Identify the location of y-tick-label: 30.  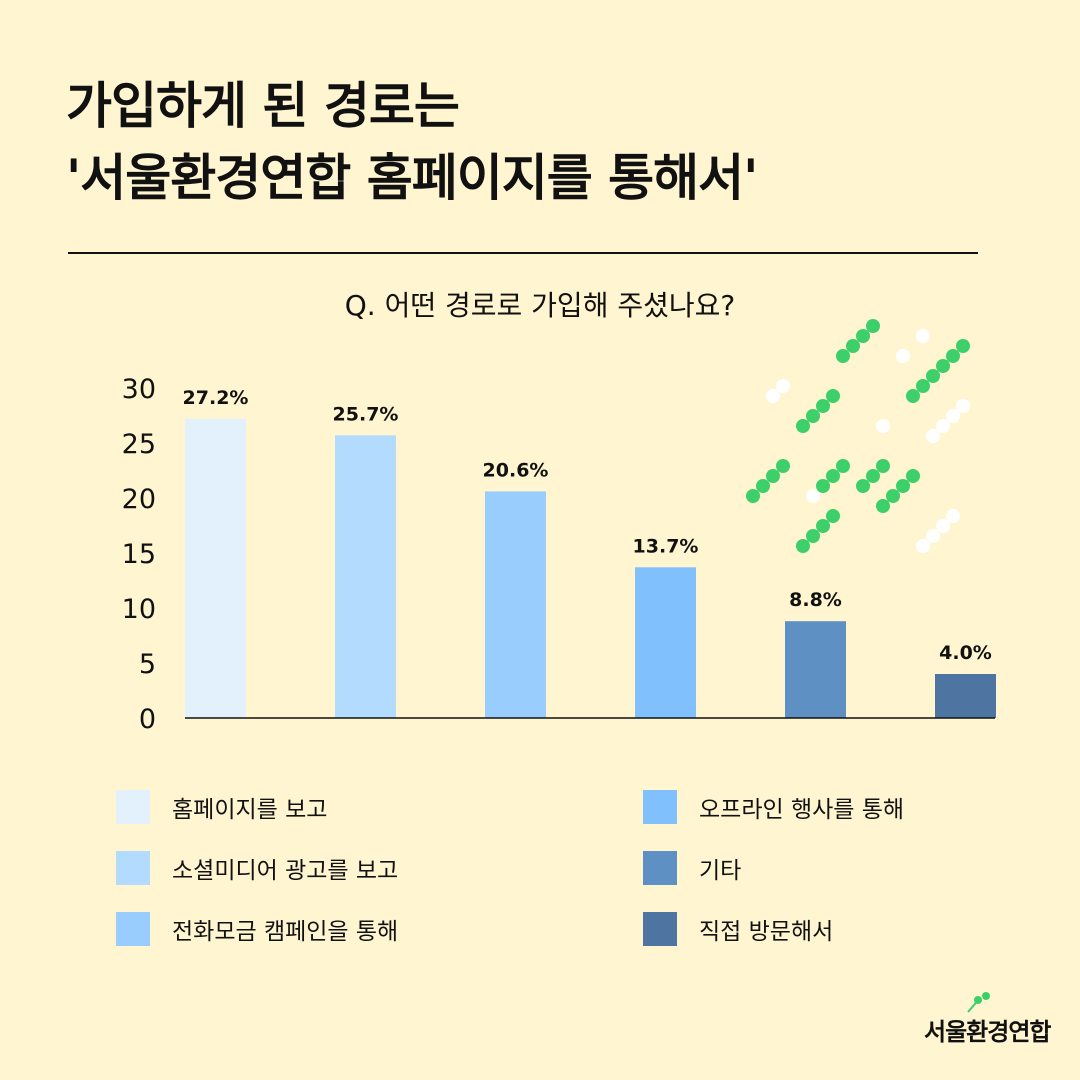
(139, 389).